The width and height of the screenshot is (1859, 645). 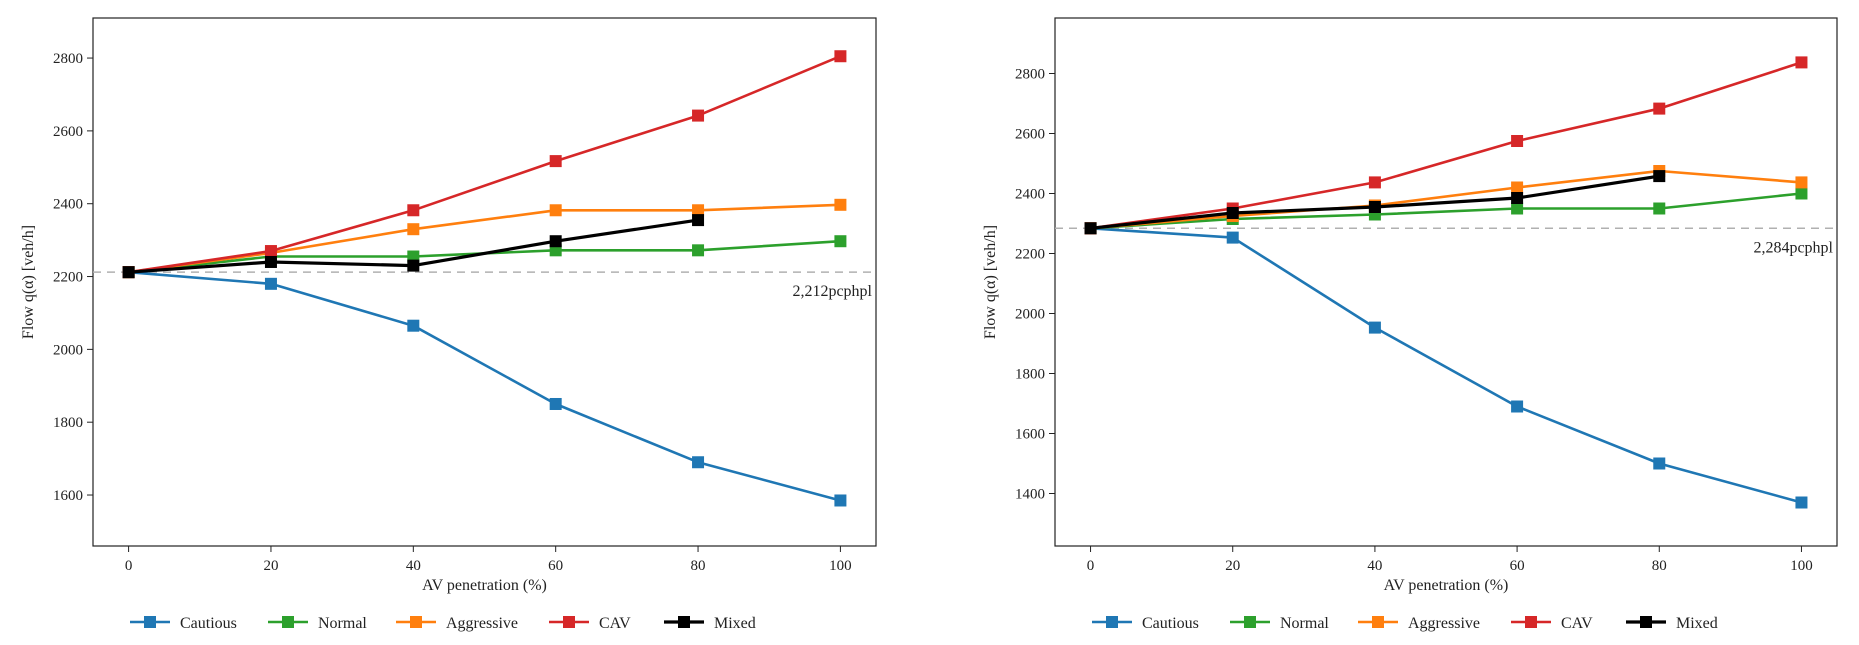 I want to click on series-cautious, so click(x=484, y=386).